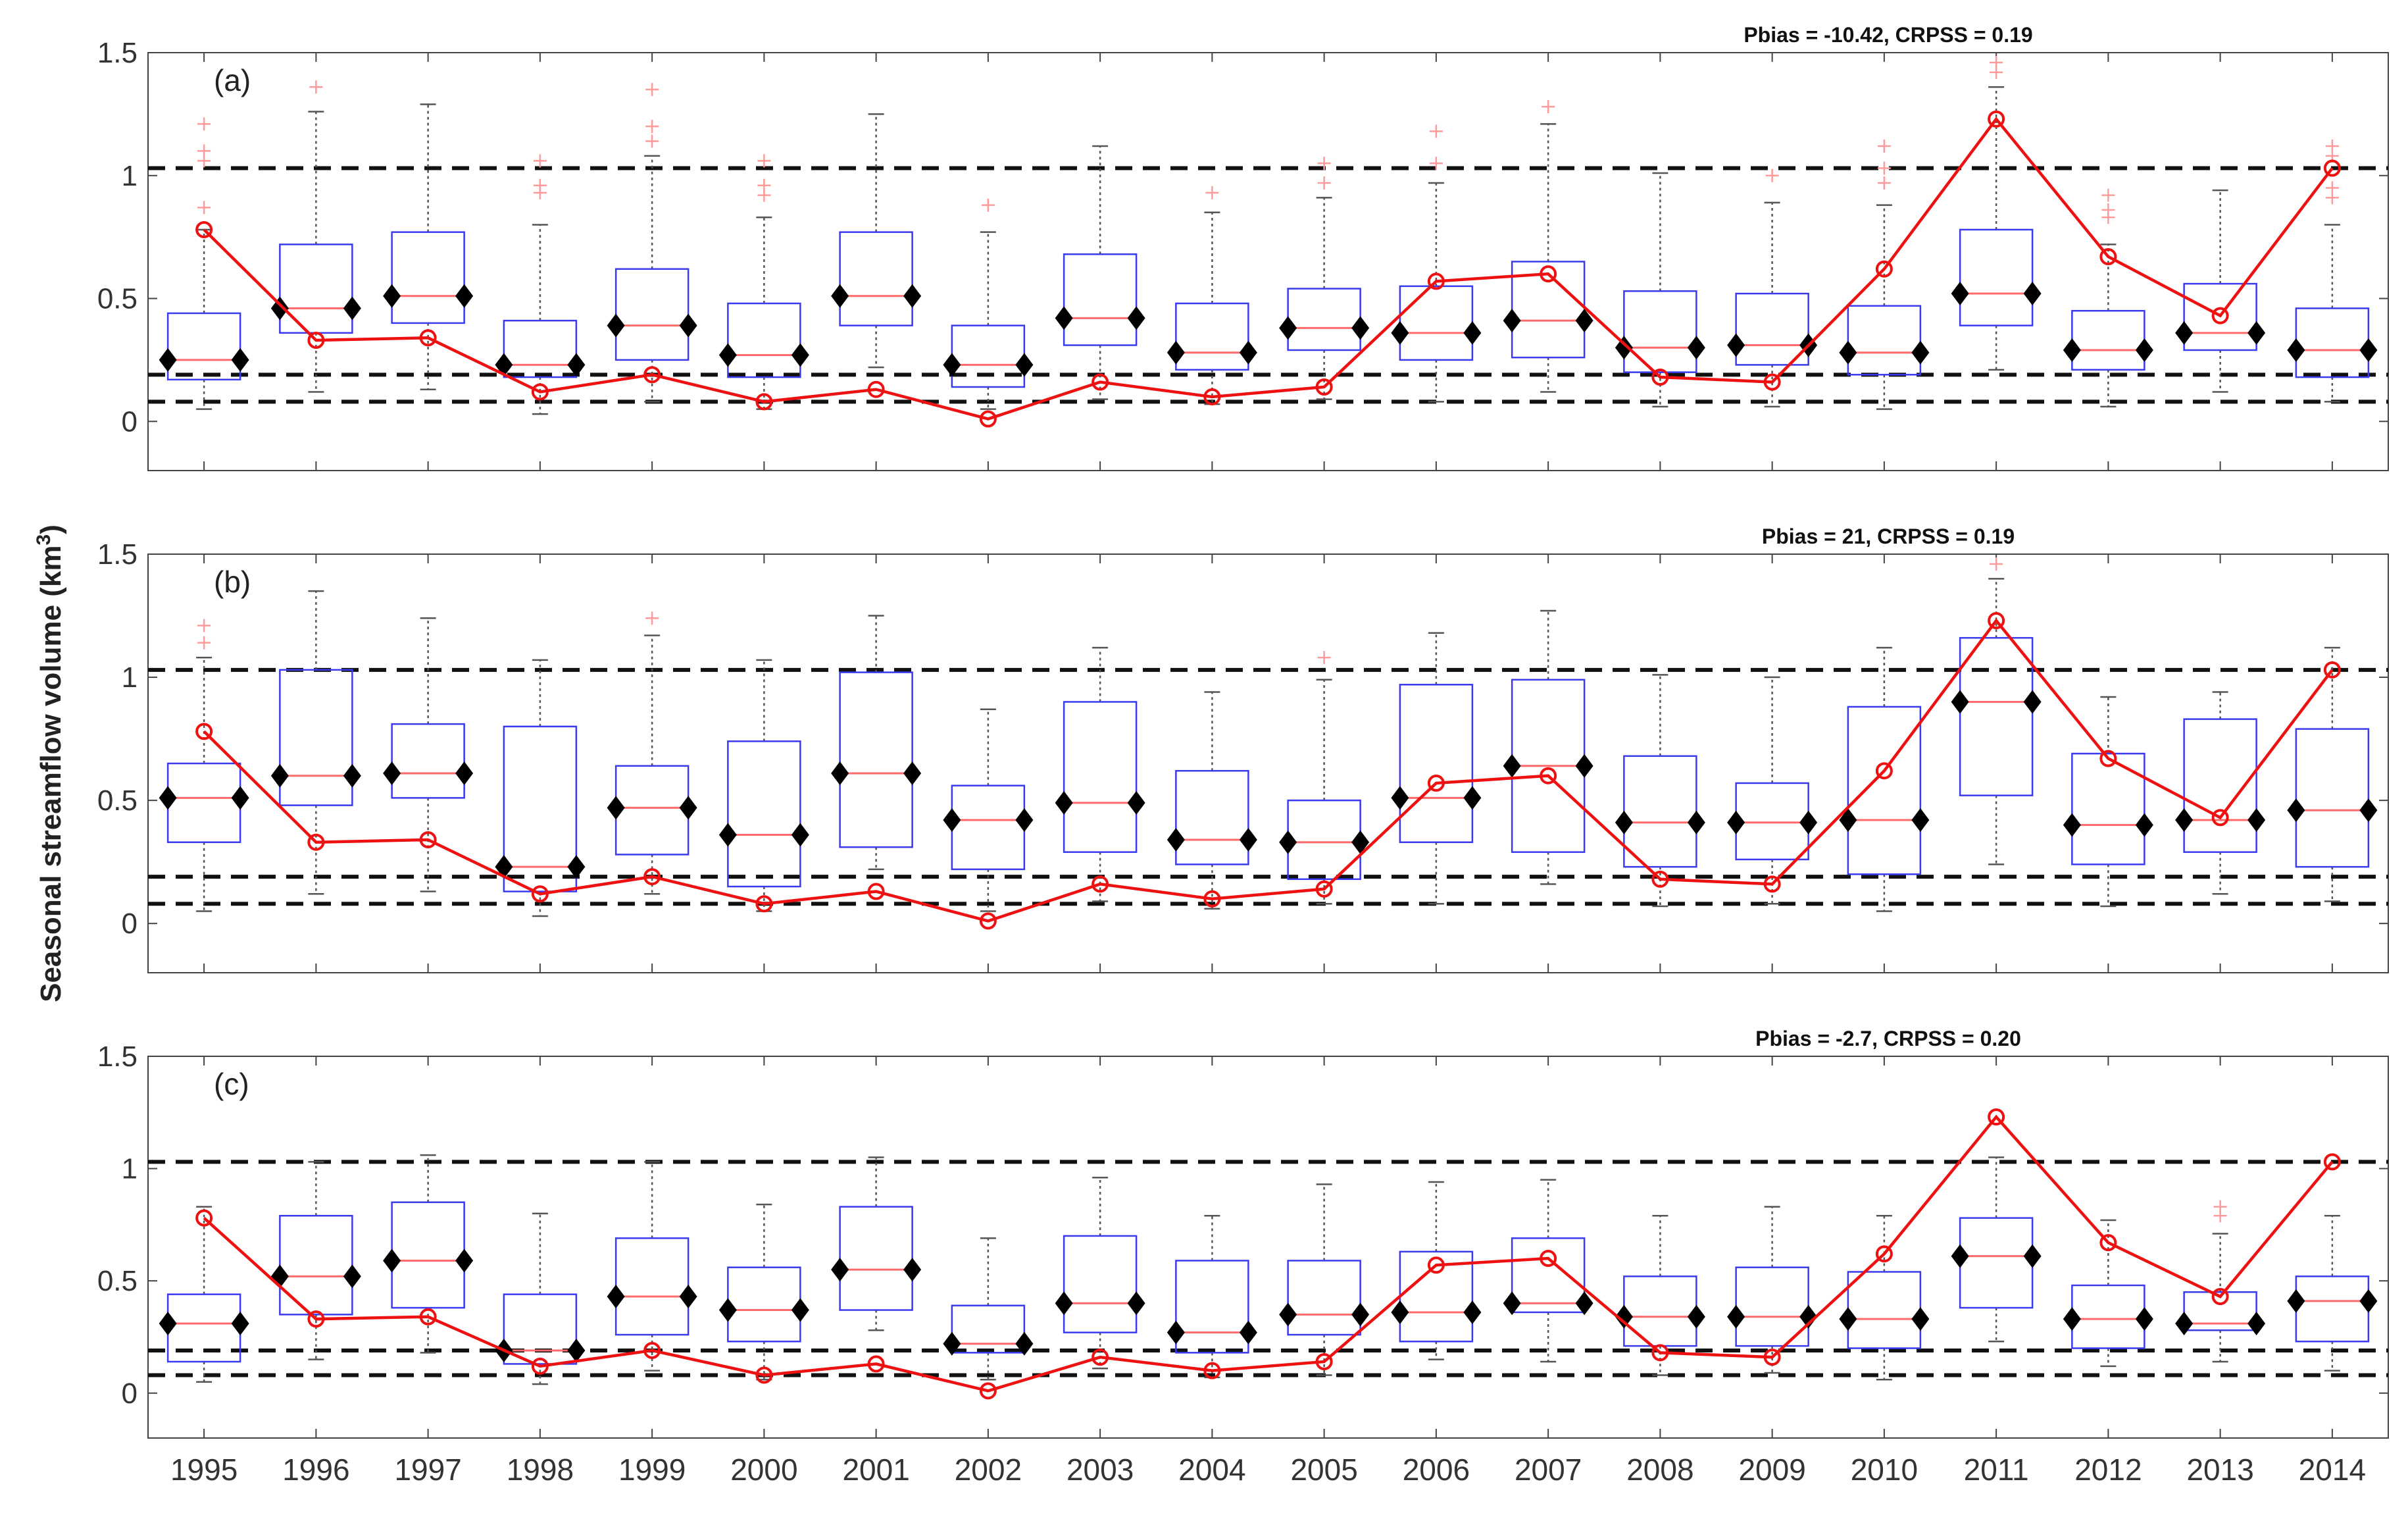  What do you see at coordinates (1772, 288) in the screenshot?
I see `box-2009` at bounding box center [1772, 288].